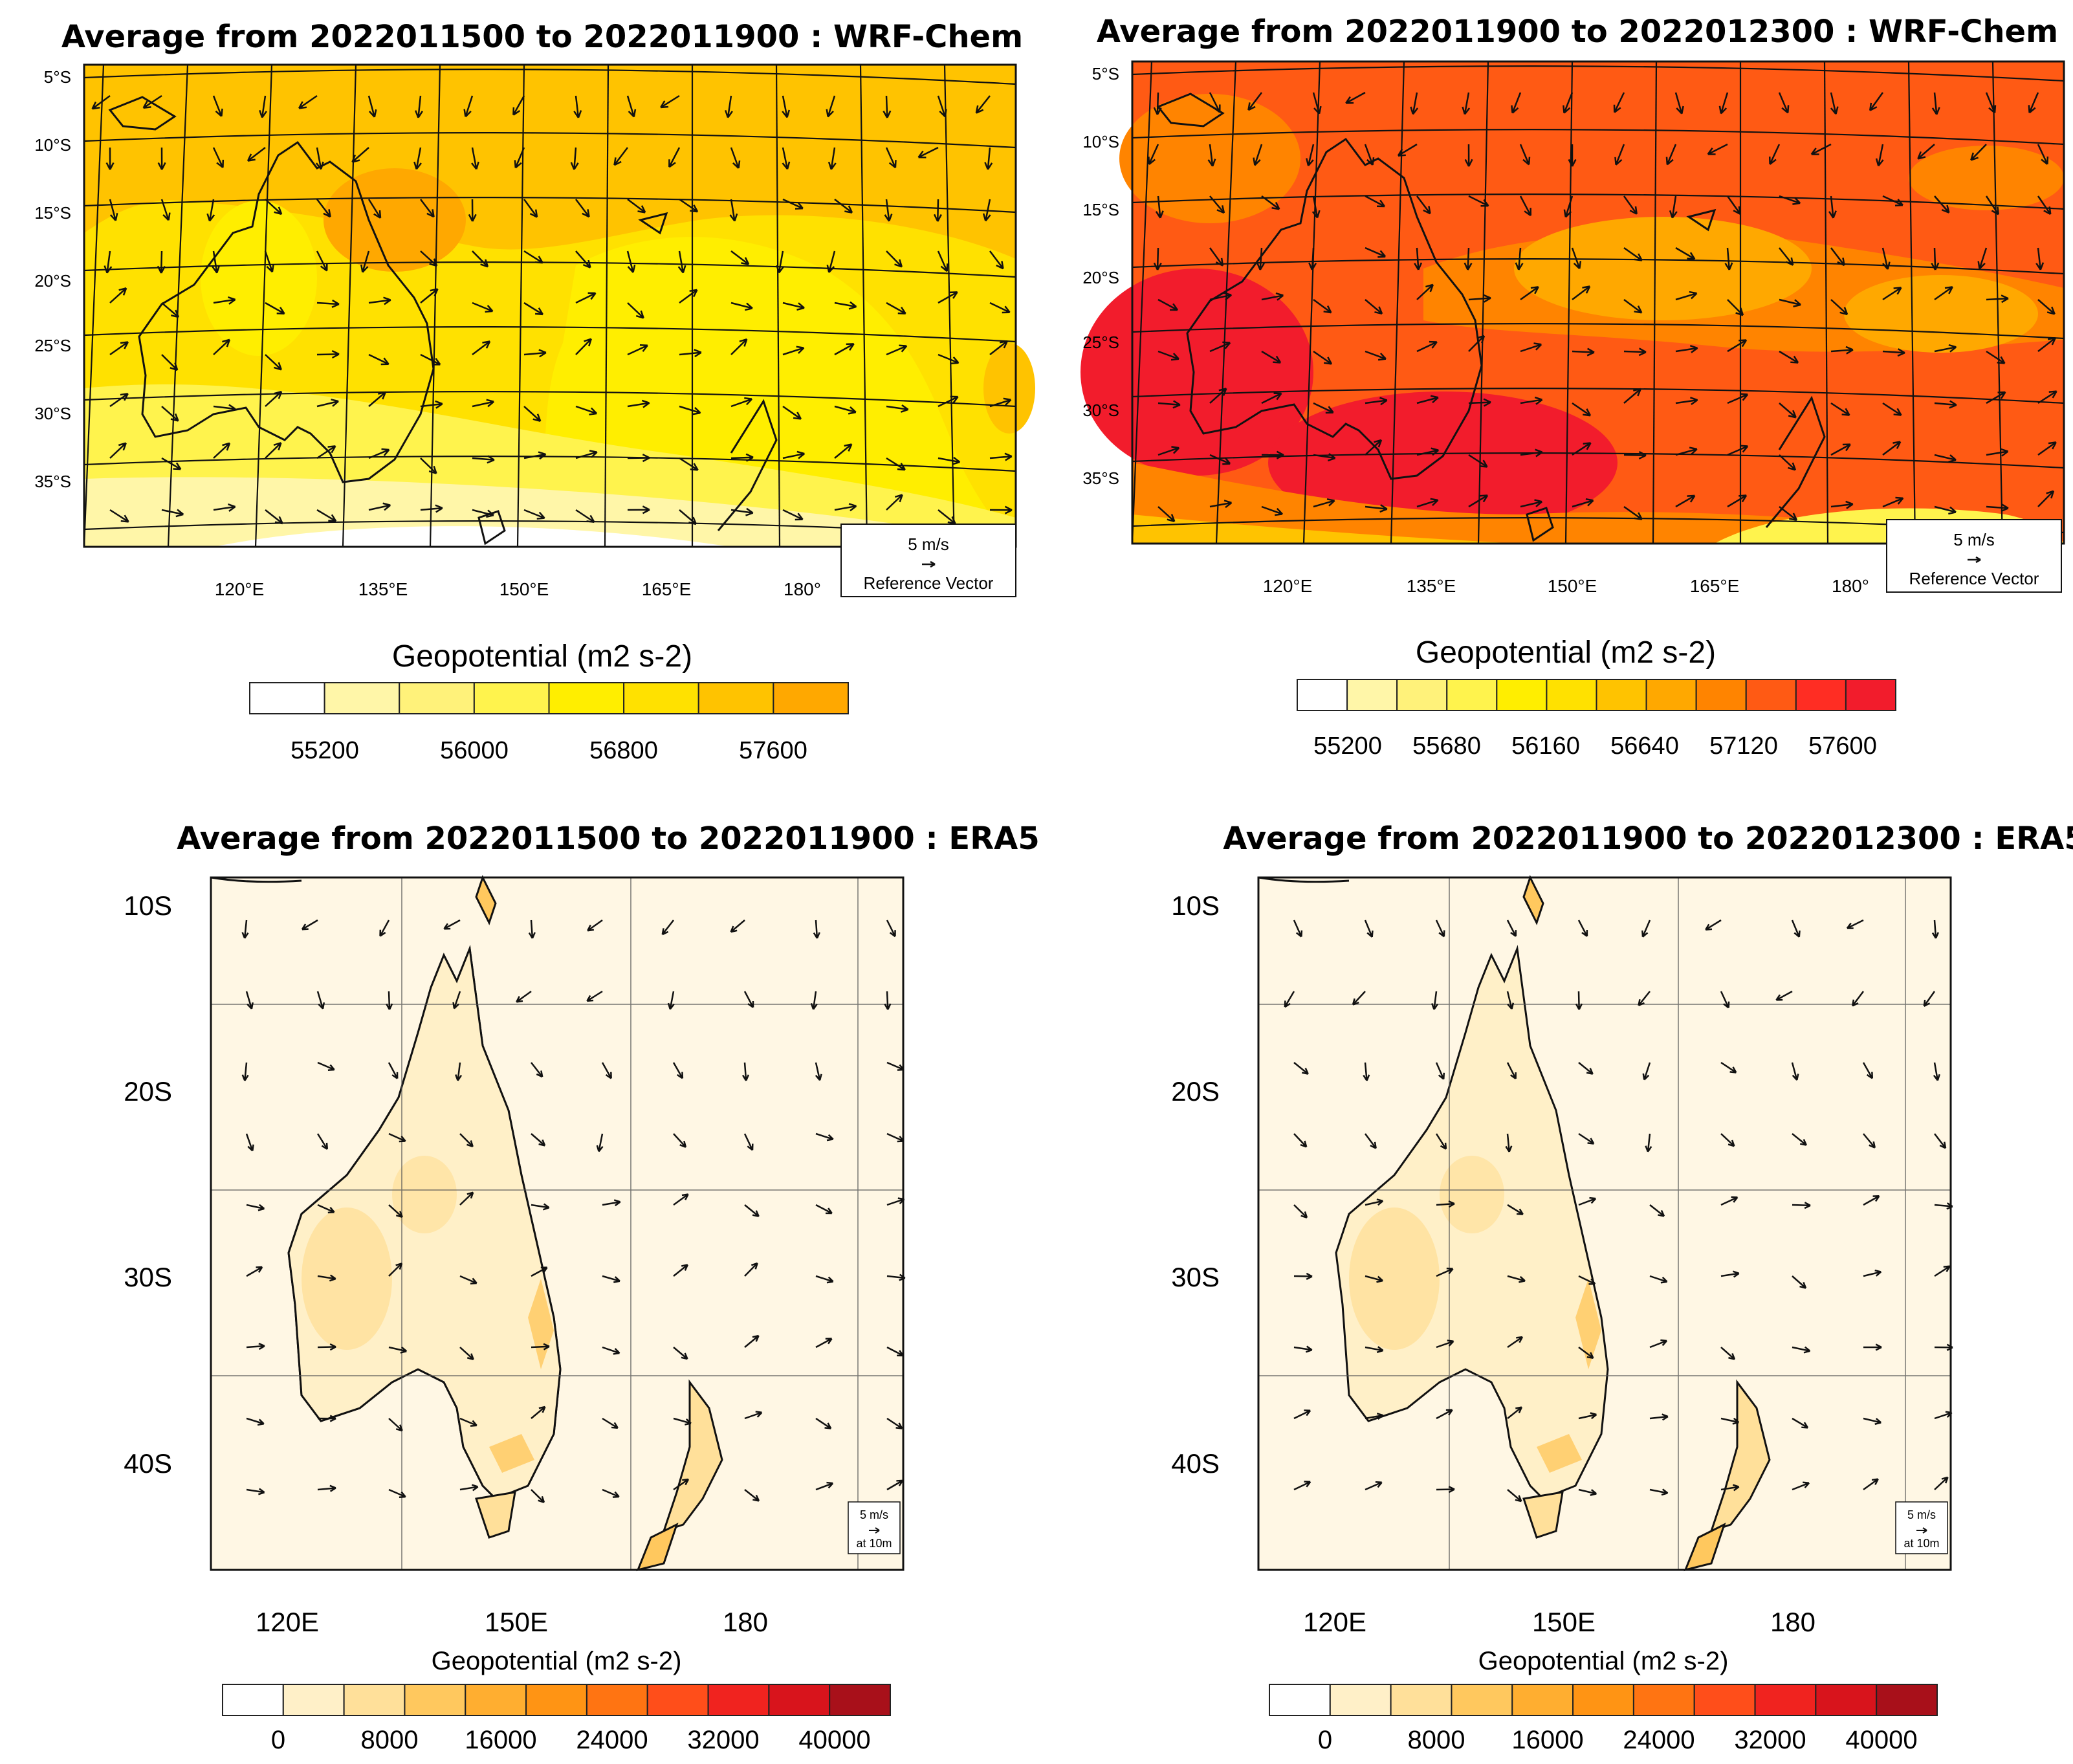 This screenshot has height=1764, width=2073. I want to click on colorbar-tick: 16000, so click(1547, 1740).